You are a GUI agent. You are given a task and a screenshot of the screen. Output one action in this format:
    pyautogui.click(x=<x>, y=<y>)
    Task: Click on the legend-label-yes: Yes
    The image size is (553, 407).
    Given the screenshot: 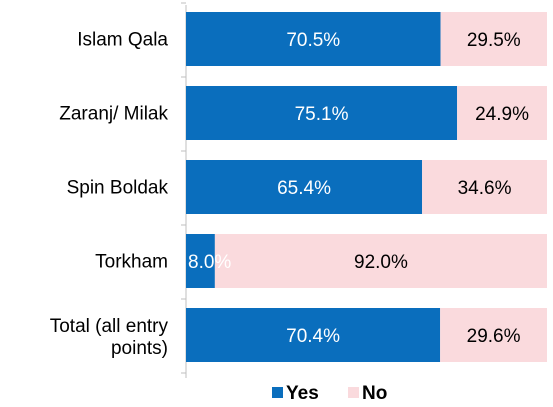 What is the action you would take?
    pyautogui.click(x=302, y=393)
    